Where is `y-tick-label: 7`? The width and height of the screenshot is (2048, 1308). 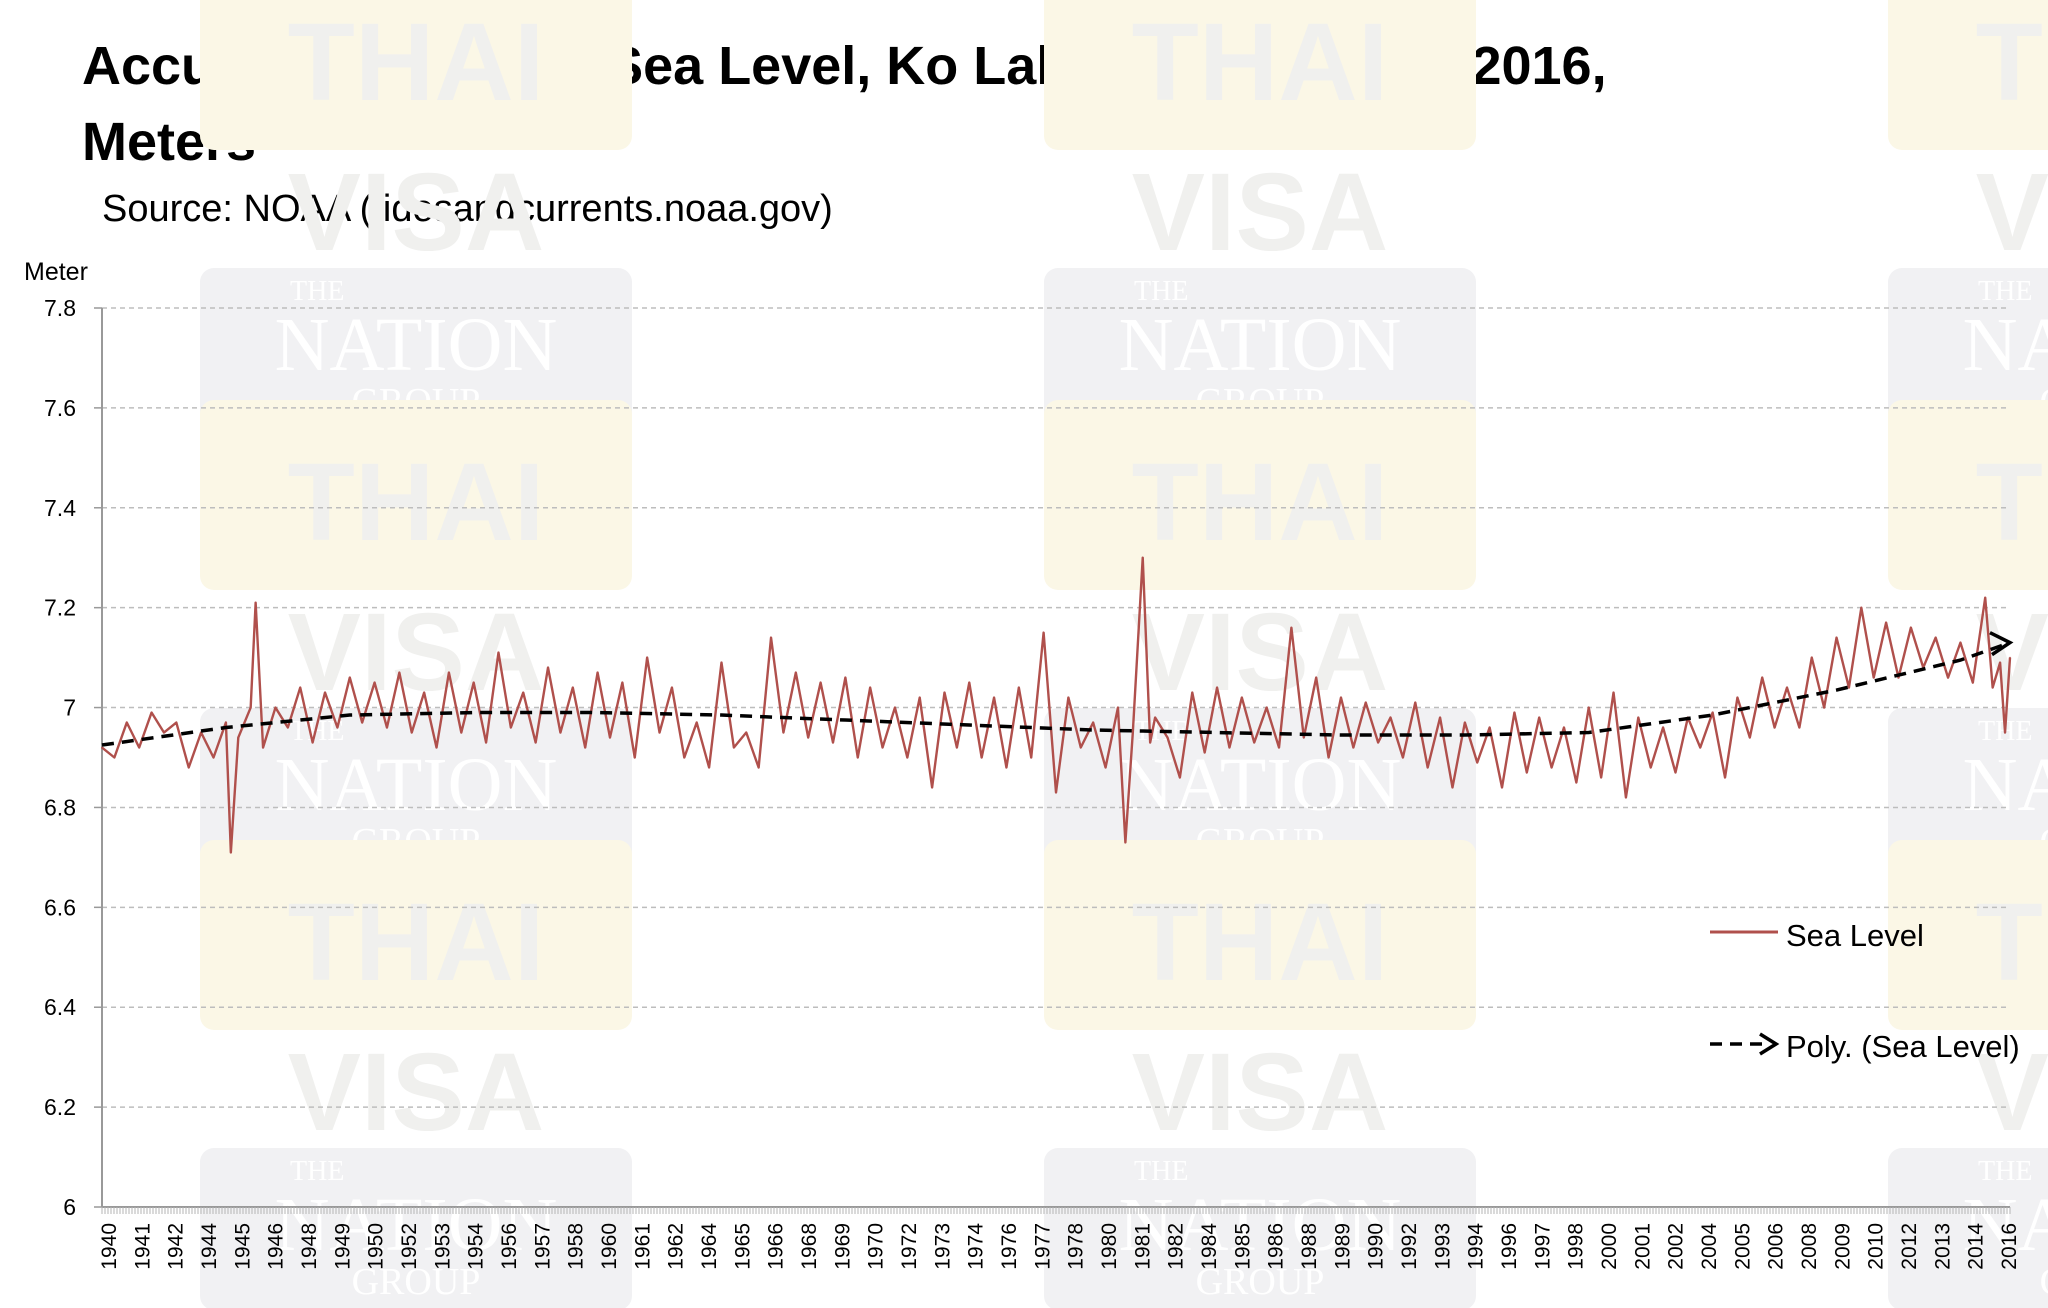
y-tick-label: 7 is located at coordinates (69, 708).